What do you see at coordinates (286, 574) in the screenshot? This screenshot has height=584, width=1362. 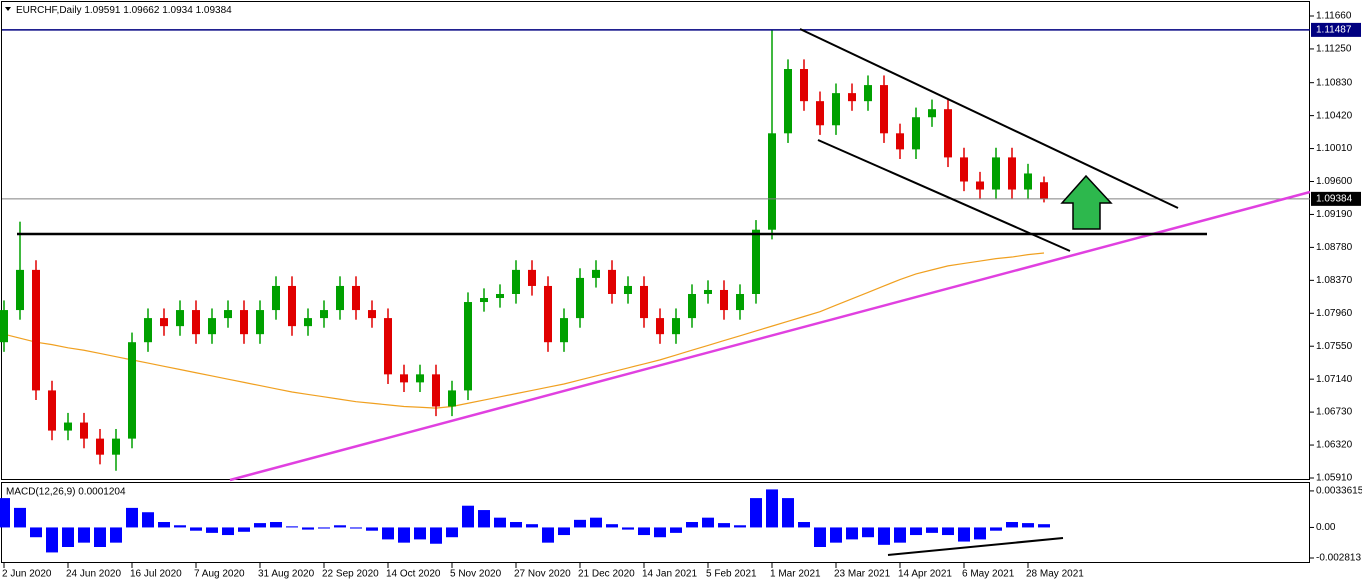 I see `x-tick-label: 31 Aug 2020` at bounding box center [286, 574].